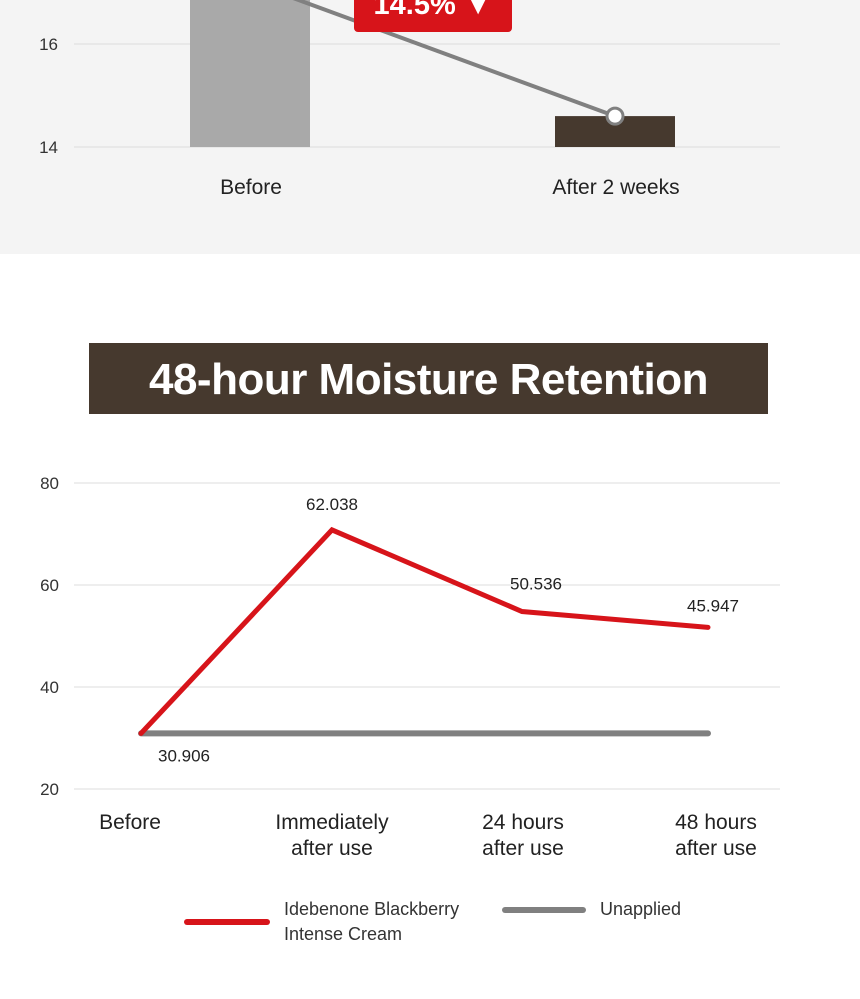 The height and width of the screenshot is (999, 860). I want to click on legend-item-unapplied: Unapplied, so click(591, 909).